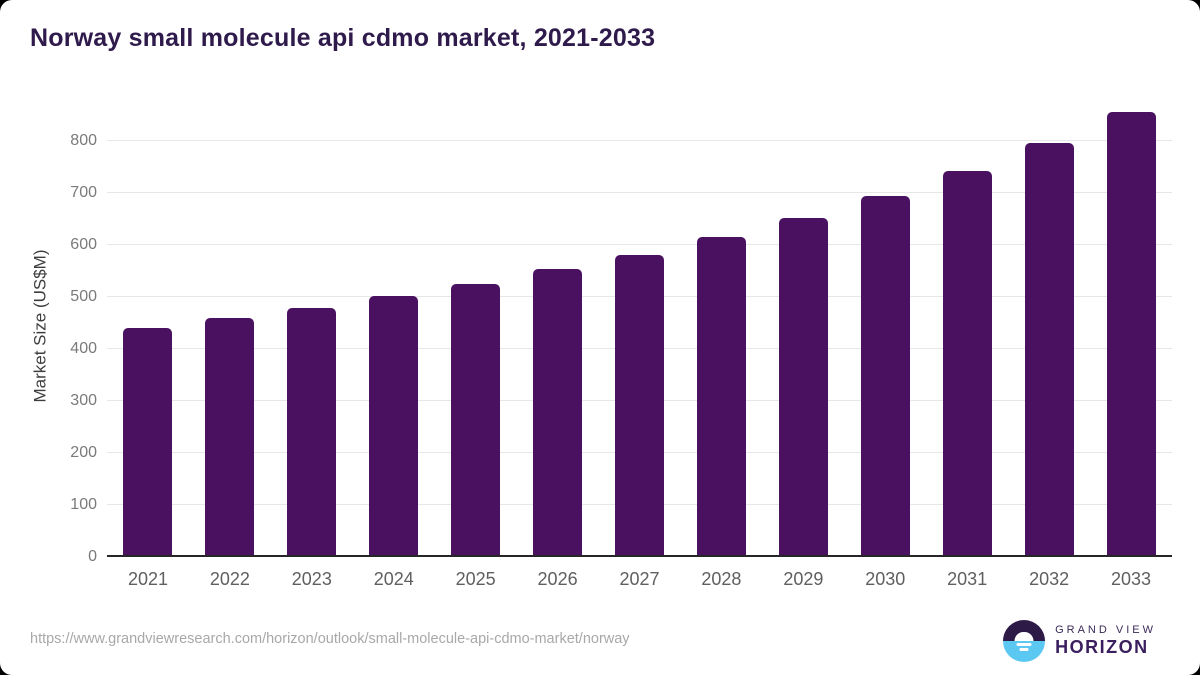  What do you see at coordinates (83, 452) in the screenshot?
I see `y-tick-label-200: 200` at bounding box center [83, 452].